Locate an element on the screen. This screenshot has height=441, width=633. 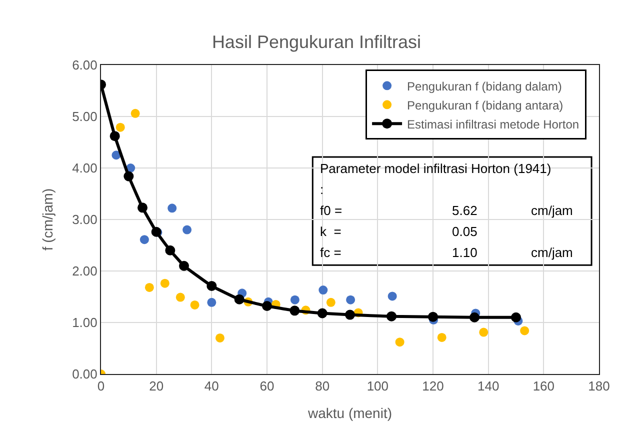
x-tick-label: 160 is located at coordinates (543, 386).